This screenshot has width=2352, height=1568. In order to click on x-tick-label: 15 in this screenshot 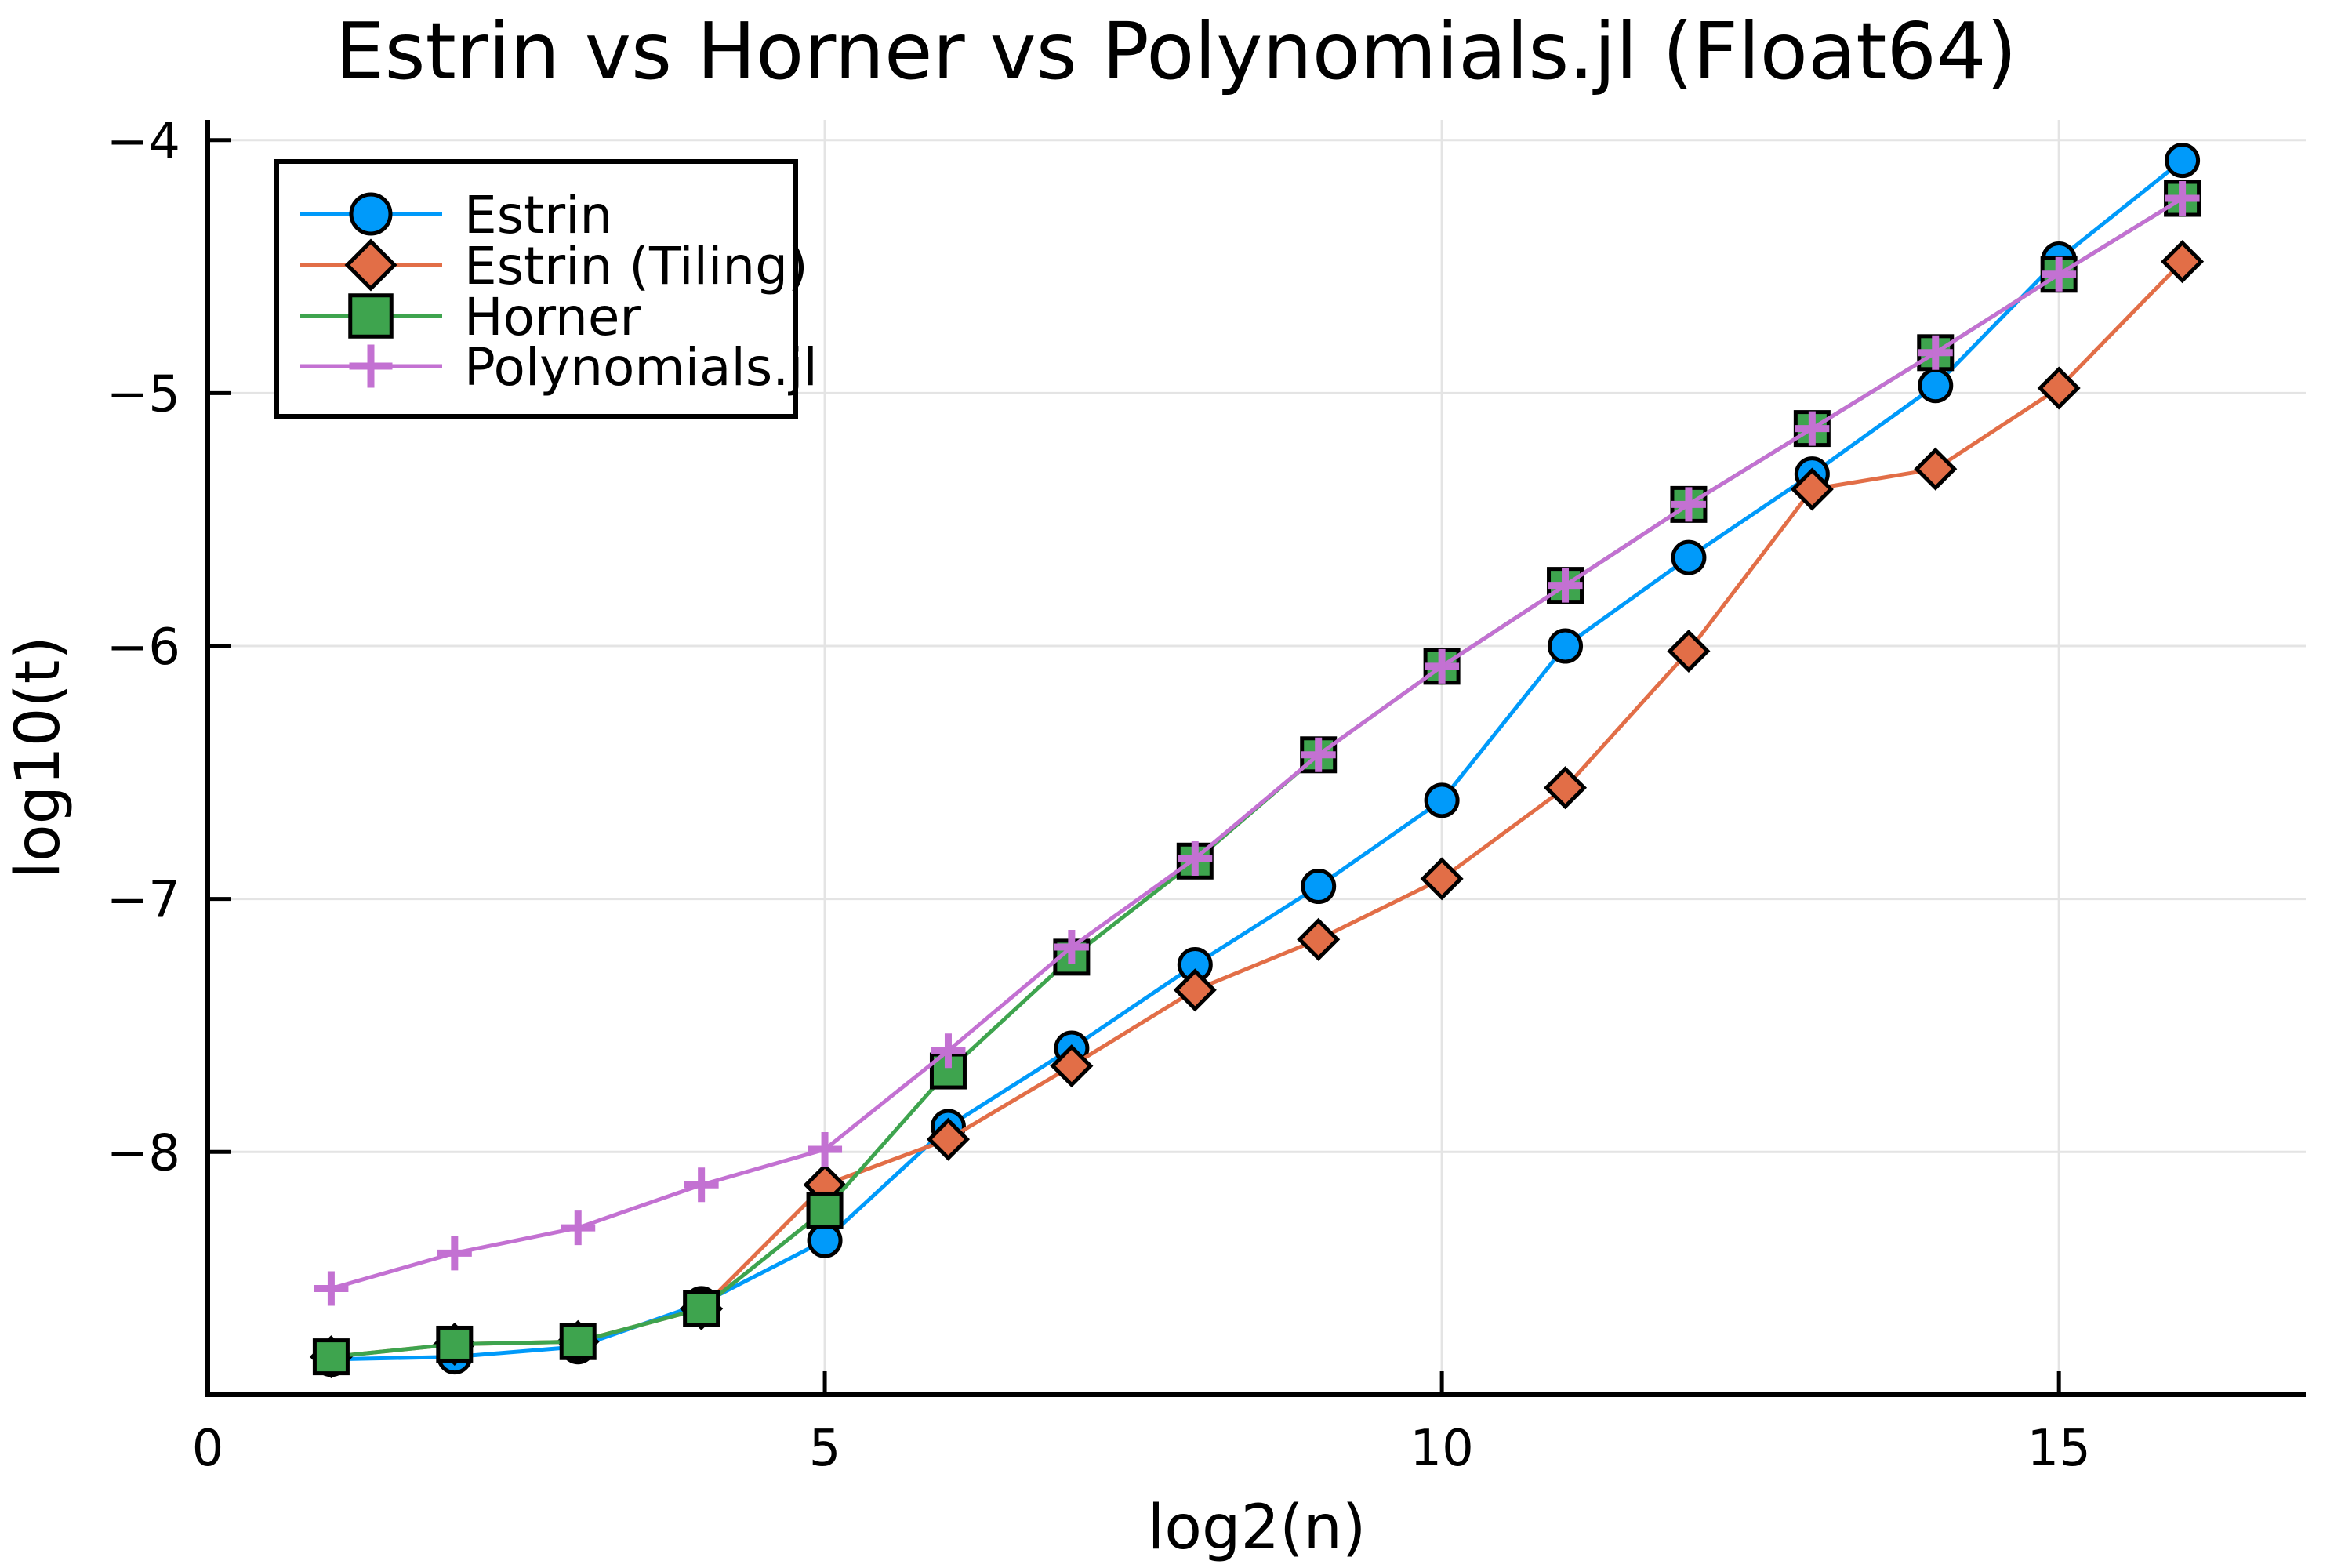, I will do `click(2058, 1449)`.